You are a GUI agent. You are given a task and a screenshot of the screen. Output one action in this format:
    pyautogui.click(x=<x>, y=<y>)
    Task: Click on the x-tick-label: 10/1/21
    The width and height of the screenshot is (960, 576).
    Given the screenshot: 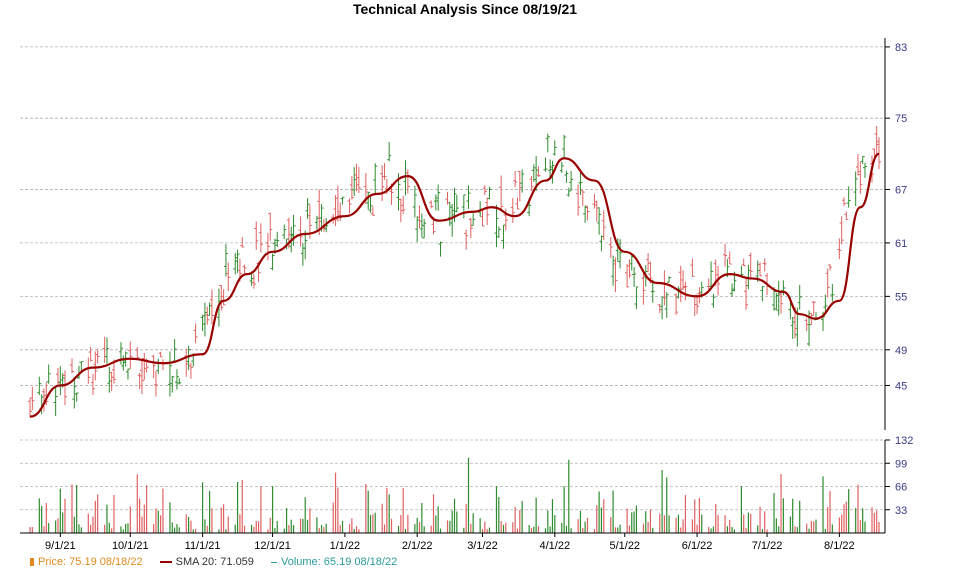 What is the action you would take?
    pyautogui.click(x=130, y=546)
    